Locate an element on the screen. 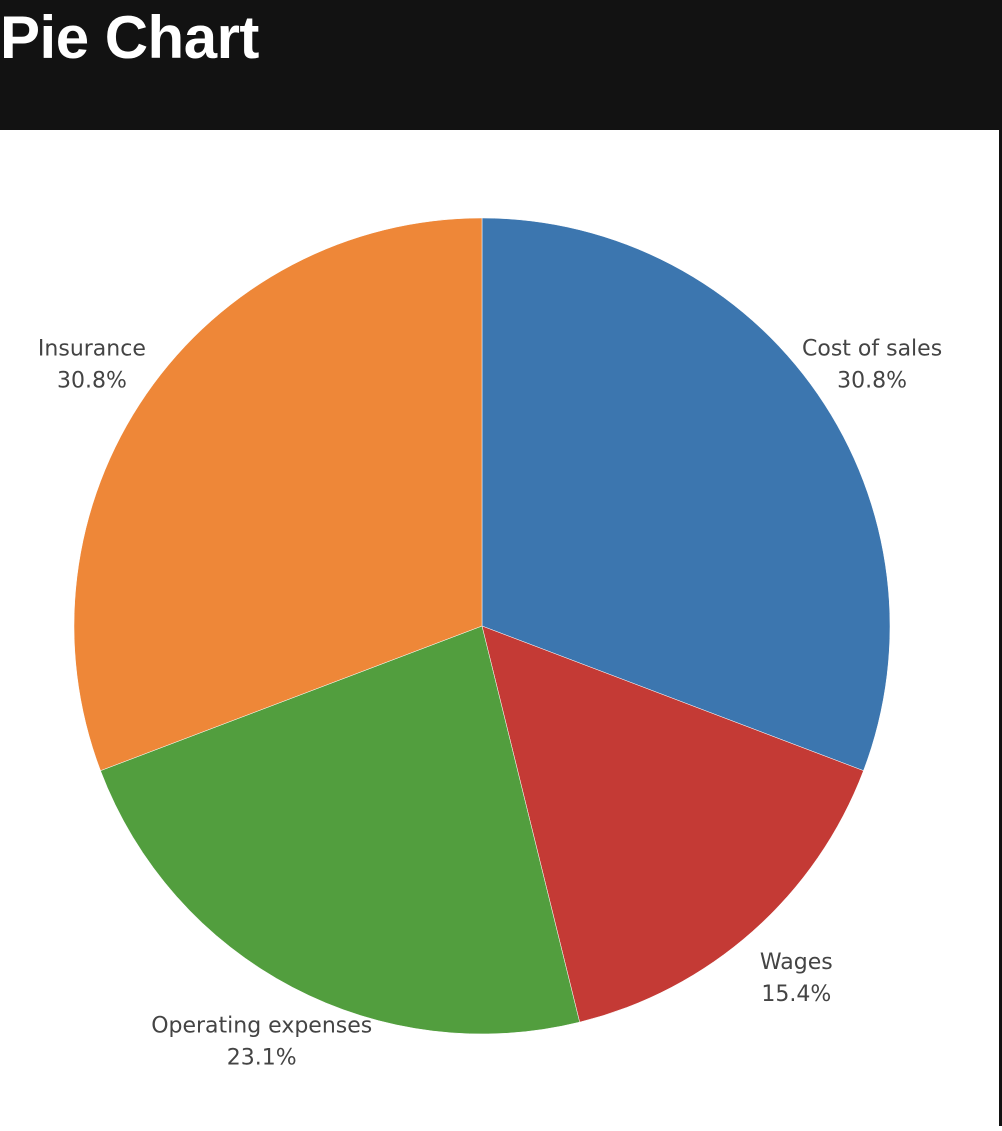  slice-label-insurance: Insurance 30.8% is located at coordinates (92, 364).